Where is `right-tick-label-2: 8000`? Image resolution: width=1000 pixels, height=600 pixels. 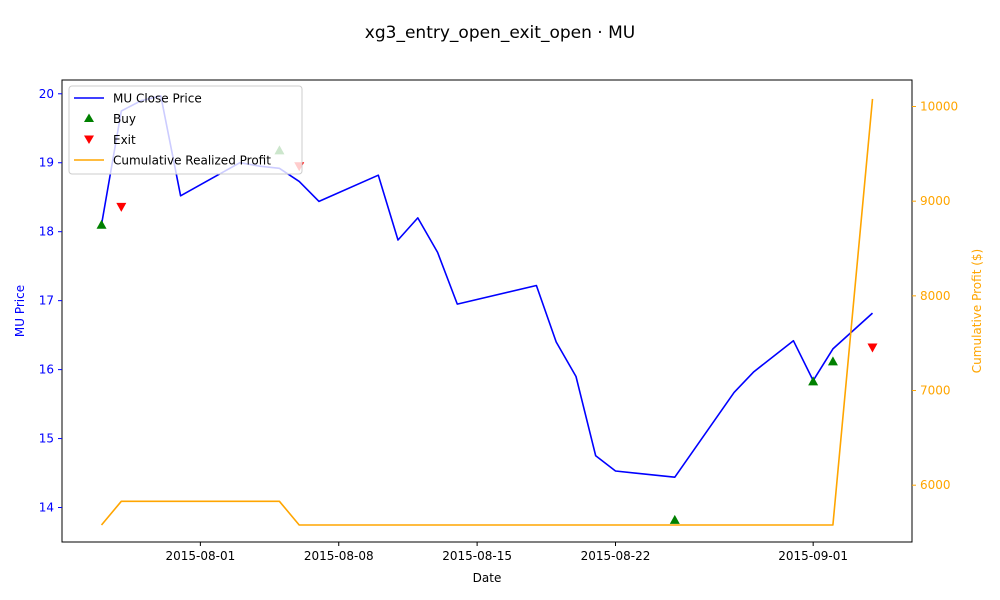 right-tick-label-2: 8000 is located at coordinates (935, 296).